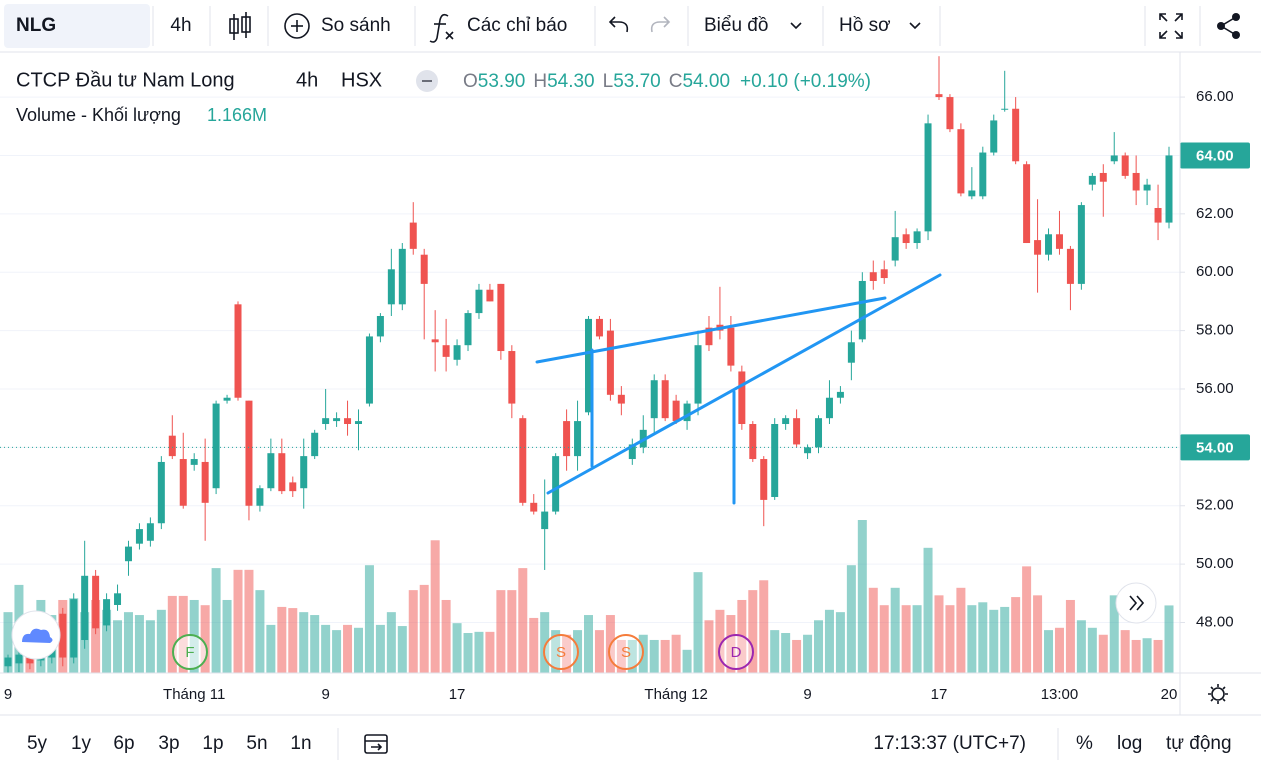  Describe the element at coordinates (297, 26) in the screenshot. I see `compare-icon` at that location.